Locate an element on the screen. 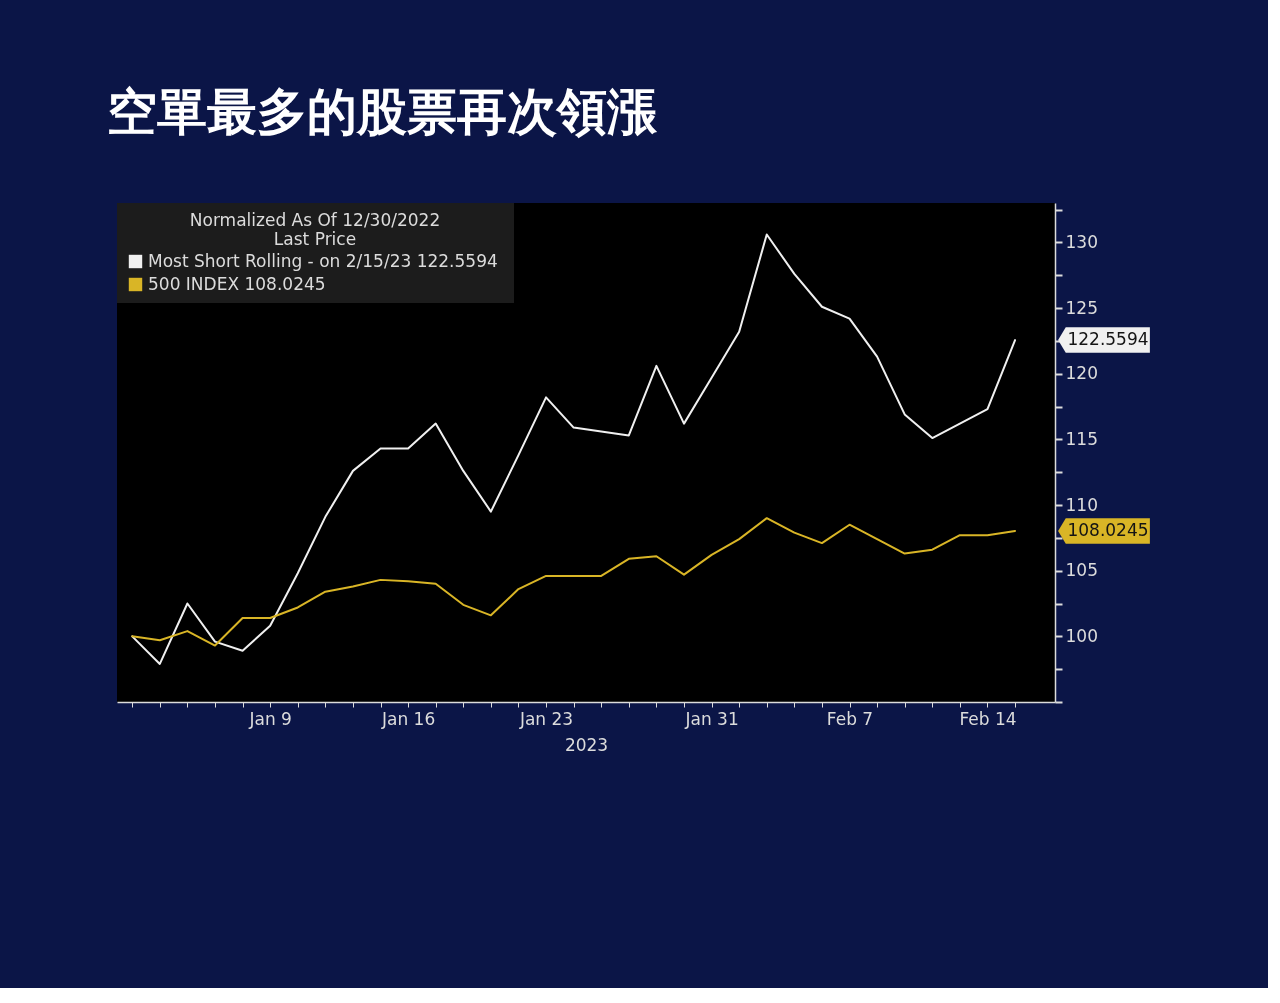 The height and width of the screenshot is (1003, 1280). legend-label: 500 INDEX 108.0245 is located at coordinates (237, 283).